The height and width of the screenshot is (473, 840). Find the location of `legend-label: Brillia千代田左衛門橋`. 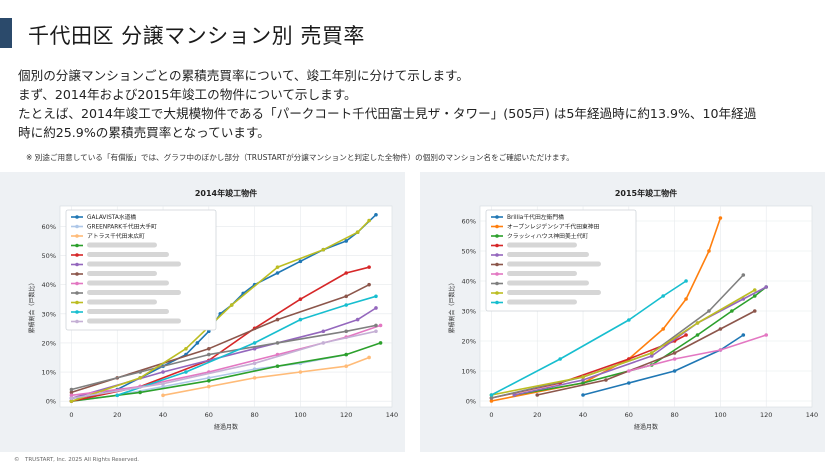

legend-label: Brillia千代田左衛門橋 is located at coordinates (535, 217).